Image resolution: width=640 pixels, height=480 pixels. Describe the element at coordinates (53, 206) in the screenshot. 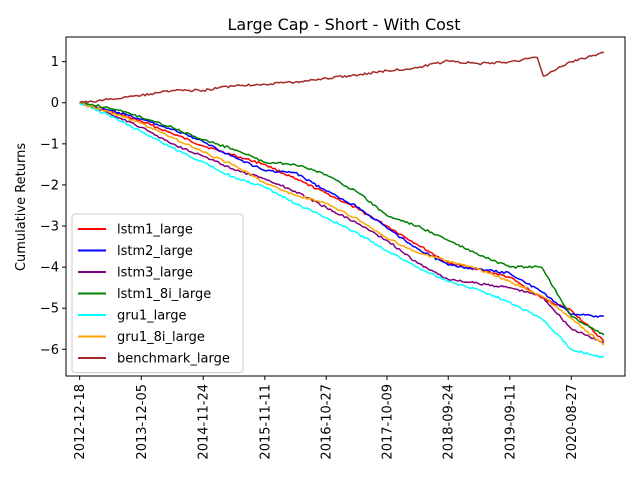

I see `y-ticks: −6 −5 −4 −3 −2 −1 0 1` at that location.